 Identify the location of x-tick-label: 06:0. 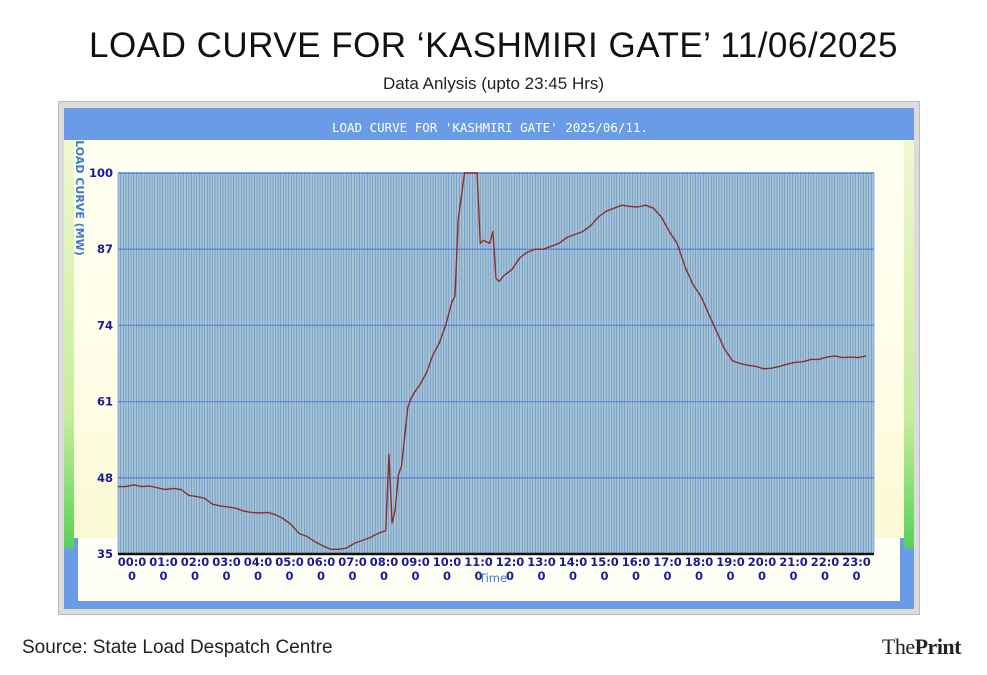
(321, 562).